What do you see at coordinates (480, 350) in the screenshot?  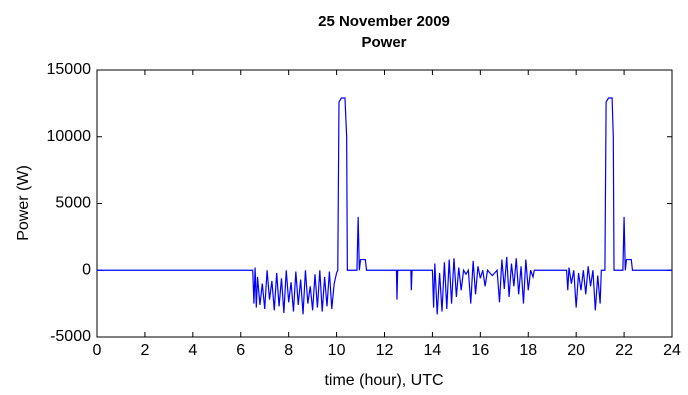 I see `x-tick-label: 16` at bounding box center [480, 350].